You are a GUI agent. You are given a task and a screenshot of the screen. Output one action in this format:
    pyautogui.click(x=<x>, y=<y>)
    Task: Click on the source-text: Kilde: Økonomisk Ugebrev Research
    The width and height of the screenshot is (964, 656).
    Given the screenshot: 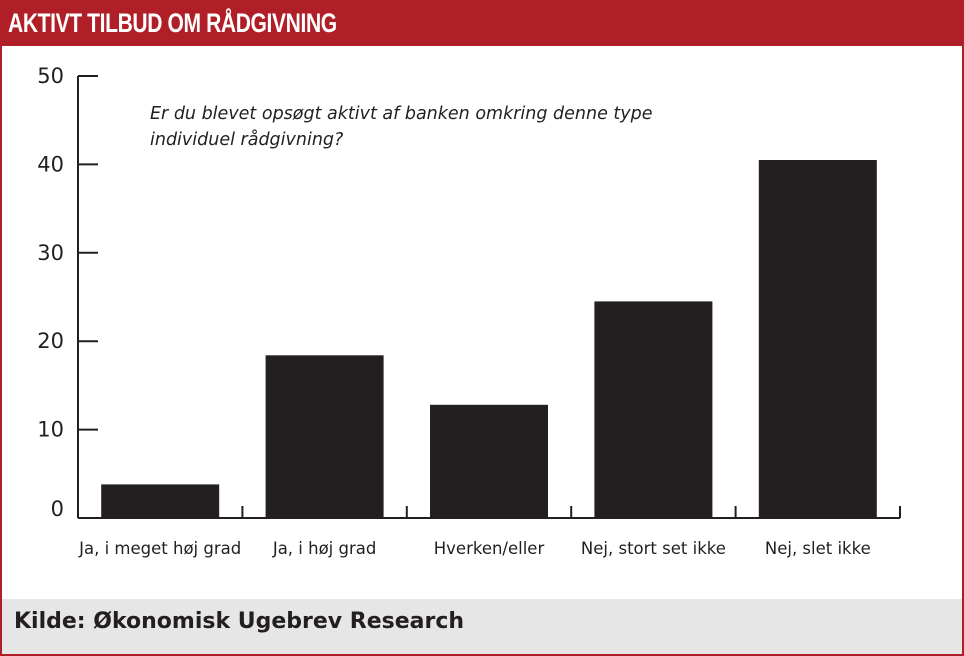 What is the action you would take?
    pyautogui.click(x=239, y=621)
    